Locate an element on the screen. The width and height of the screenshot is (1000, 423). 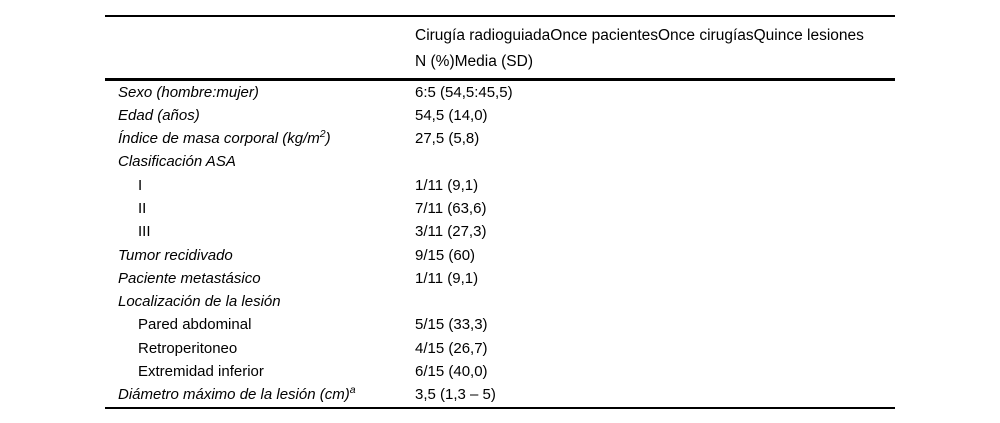
row-value: 54,5 (14,0) is located at coordinates (451, 115).